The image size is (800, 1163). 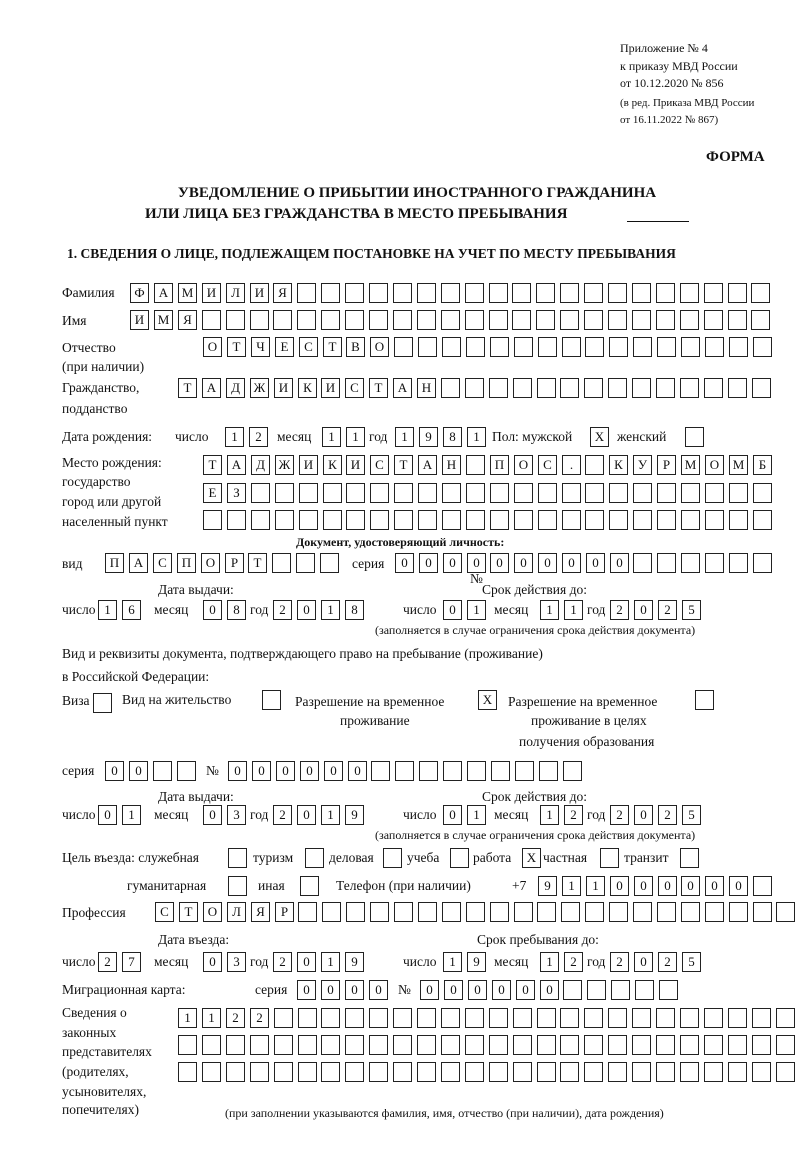 What do you see at coordinates (236, 493) in the screenshot?
I see `birthplace-2-cell: З` at bounding box center [236, 493].